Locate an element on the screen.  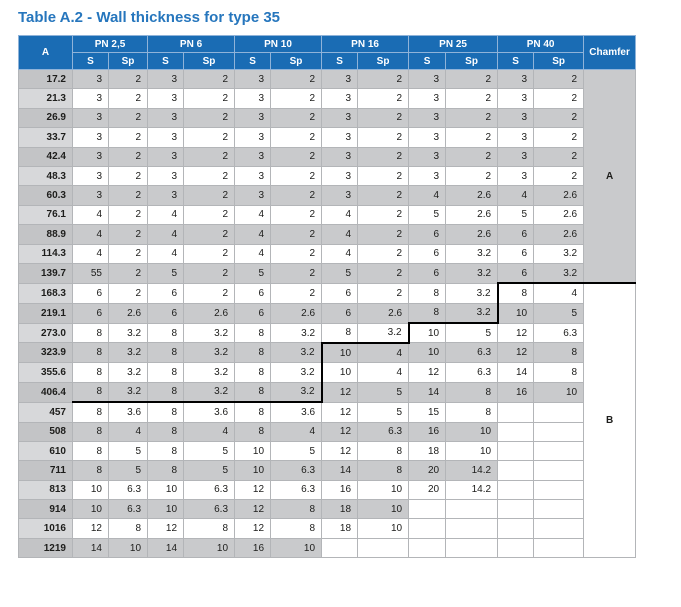
size-cell: 508 is located at coordinates (45, 431).